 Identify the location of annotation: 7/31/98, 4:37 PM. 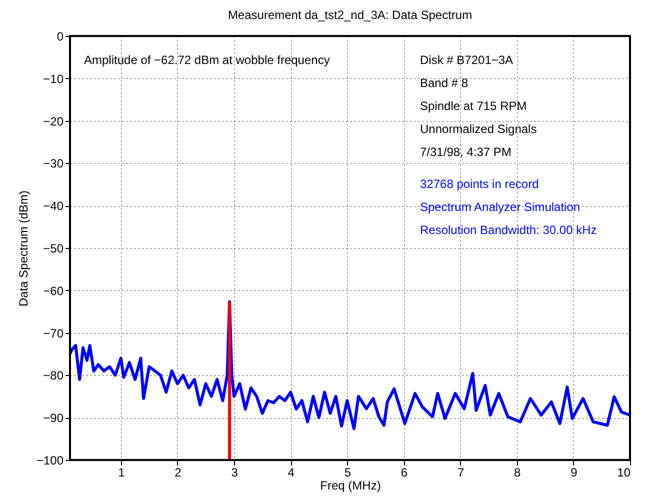
(466, 152).